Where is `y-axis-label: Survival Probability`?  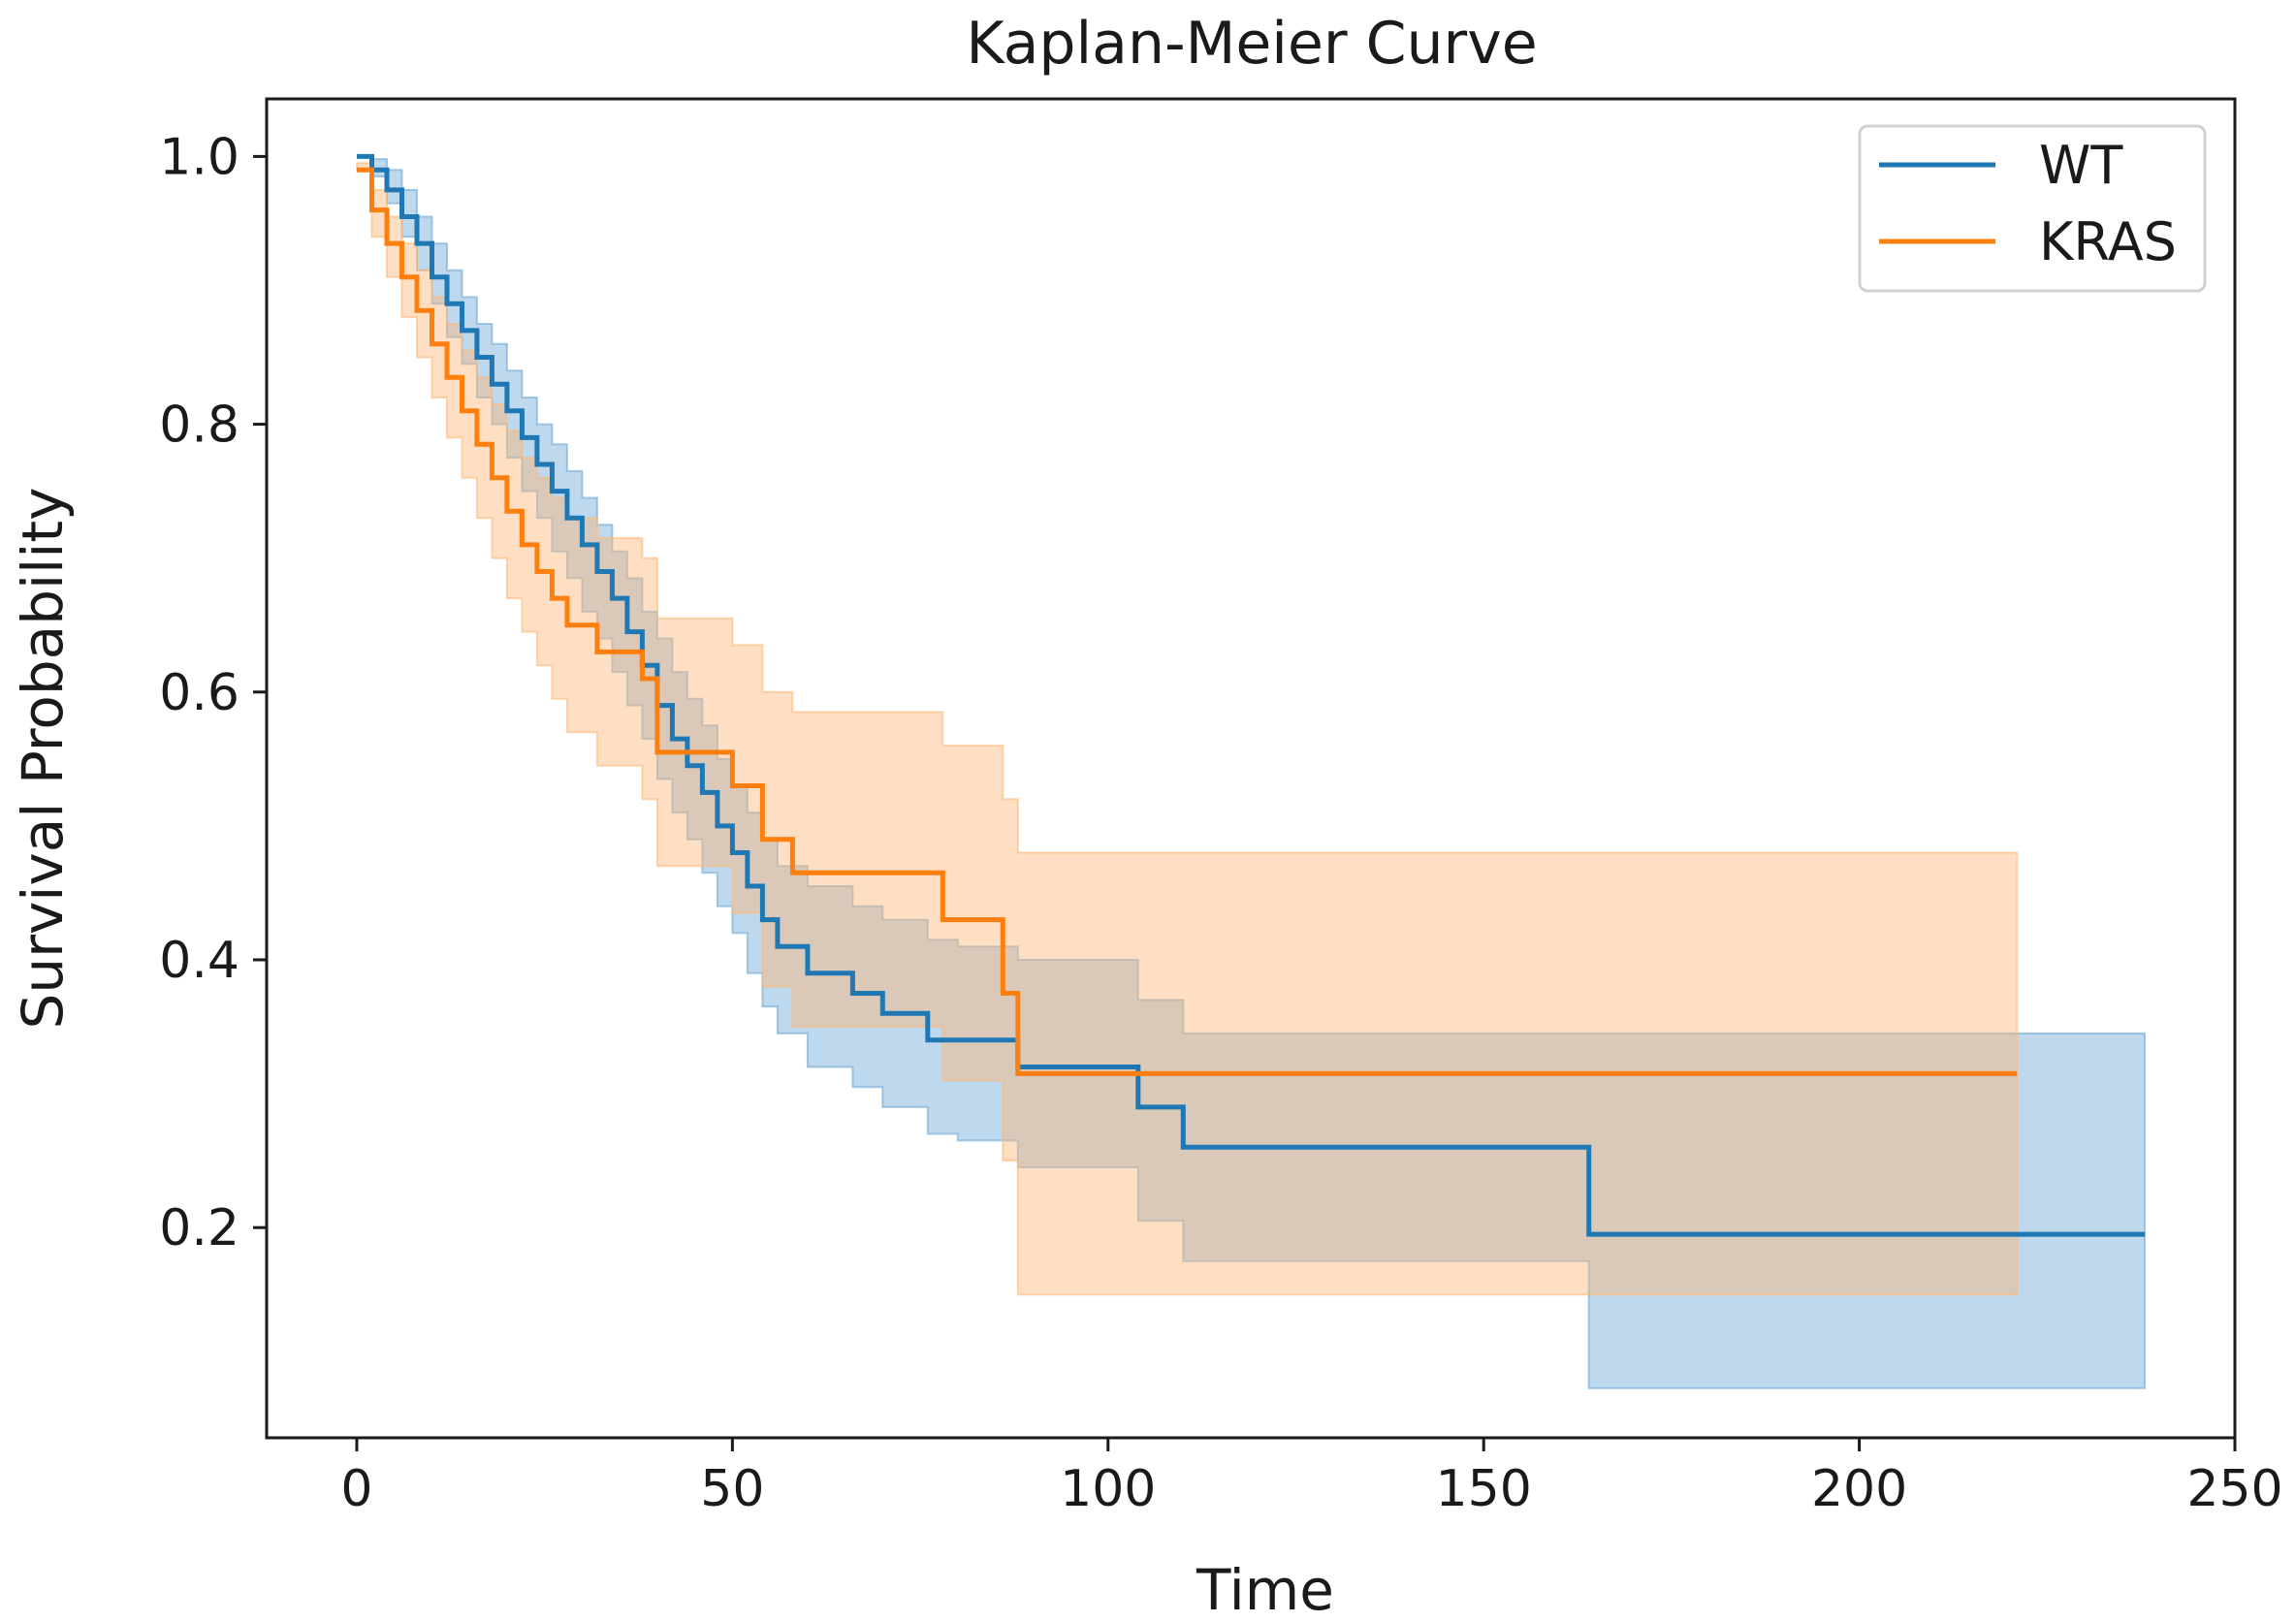 y-axis-label: Survival Probability is located at coordinates (43, 759).